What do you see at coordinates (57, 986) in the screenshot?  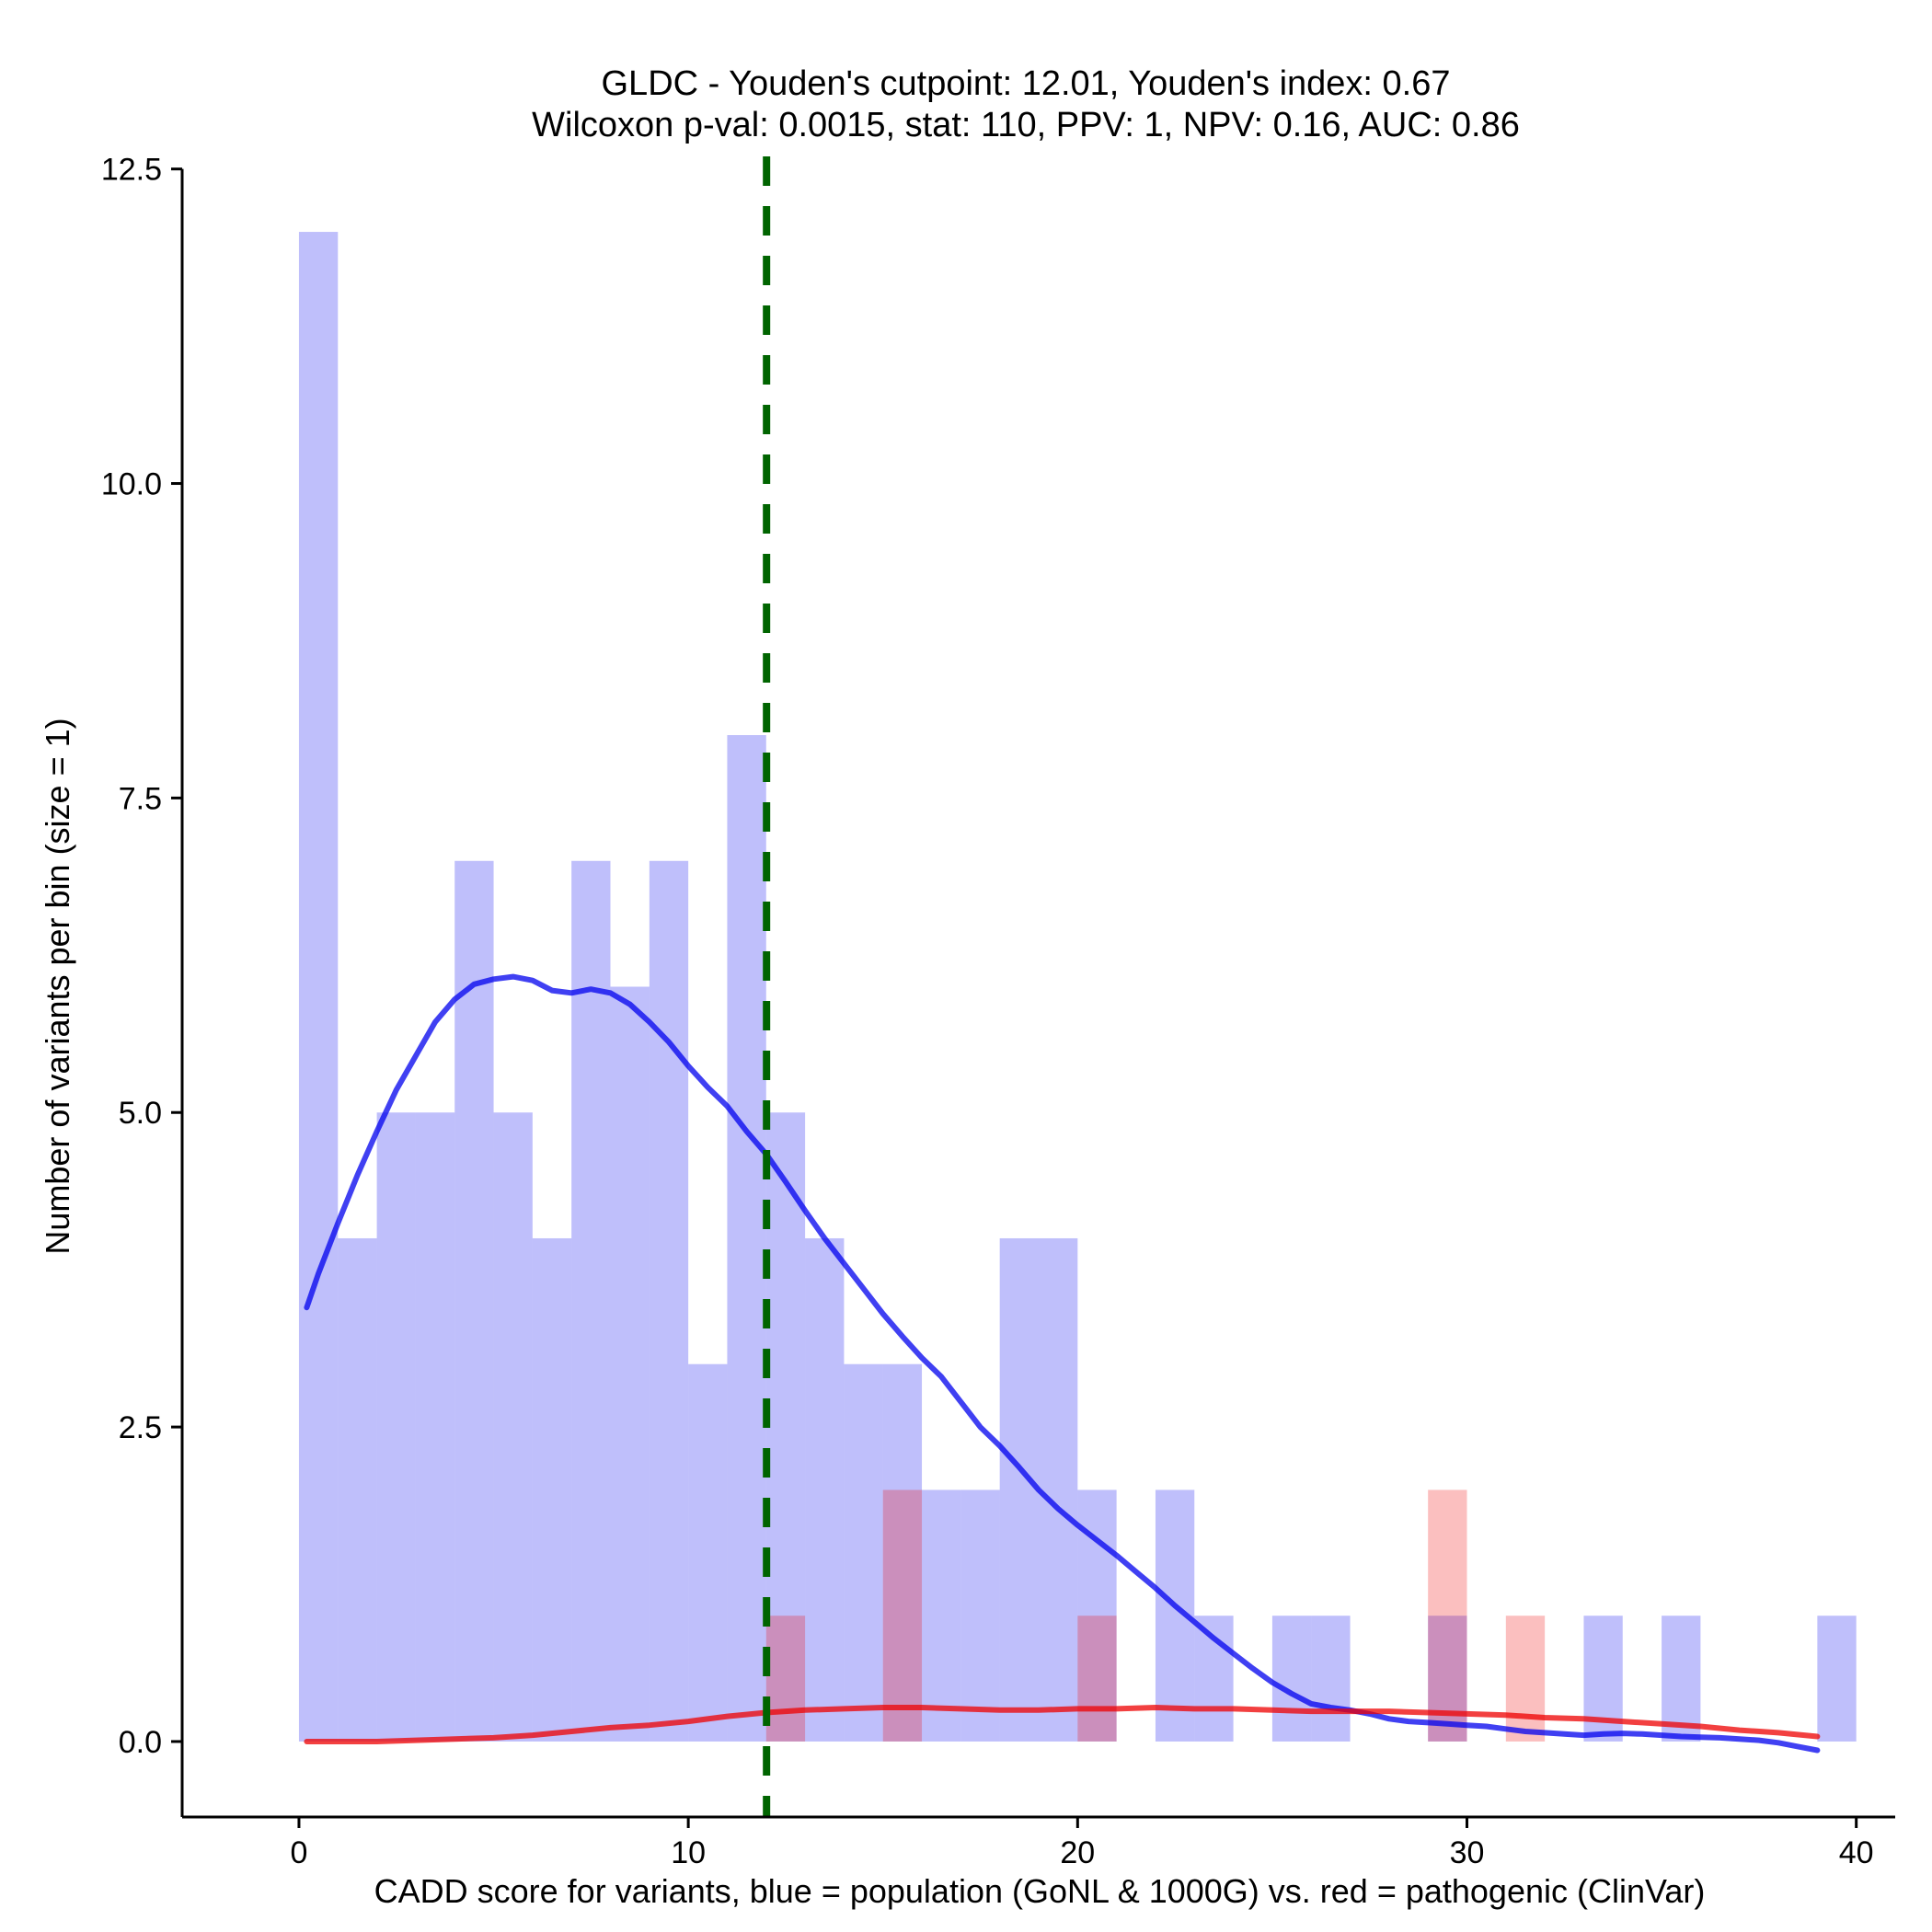 I see `y-axis-label: Number of variants per bin (size = 1)` at bounding box center [57, 986].